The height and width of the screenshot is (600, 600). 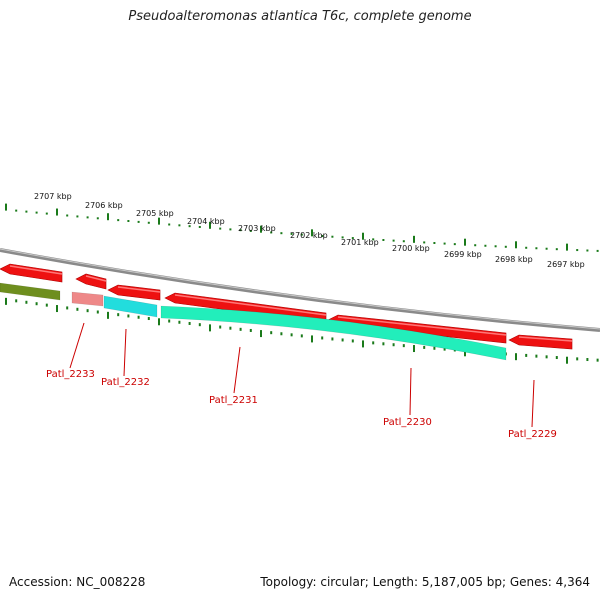 What do you see at coordinates (104, 205) in the screenshot?
I see `scale-label: 2706 kbp` at bounding box center [104, 205].